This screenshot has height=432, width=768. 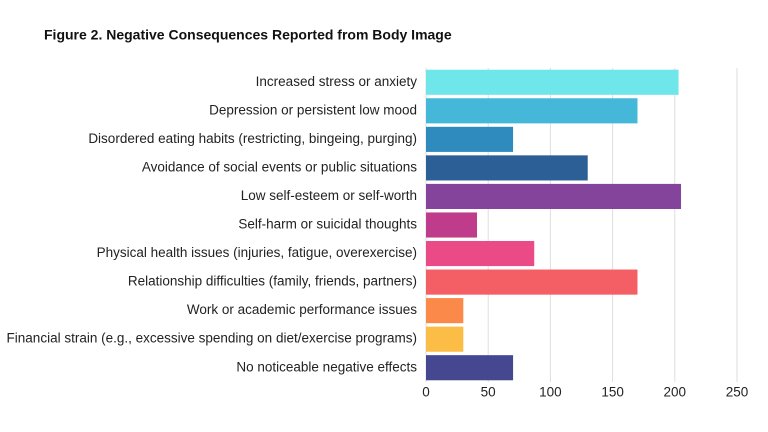 I want to click on y-tick-label: Work or academic performance issues, so click(x=302, y=309).